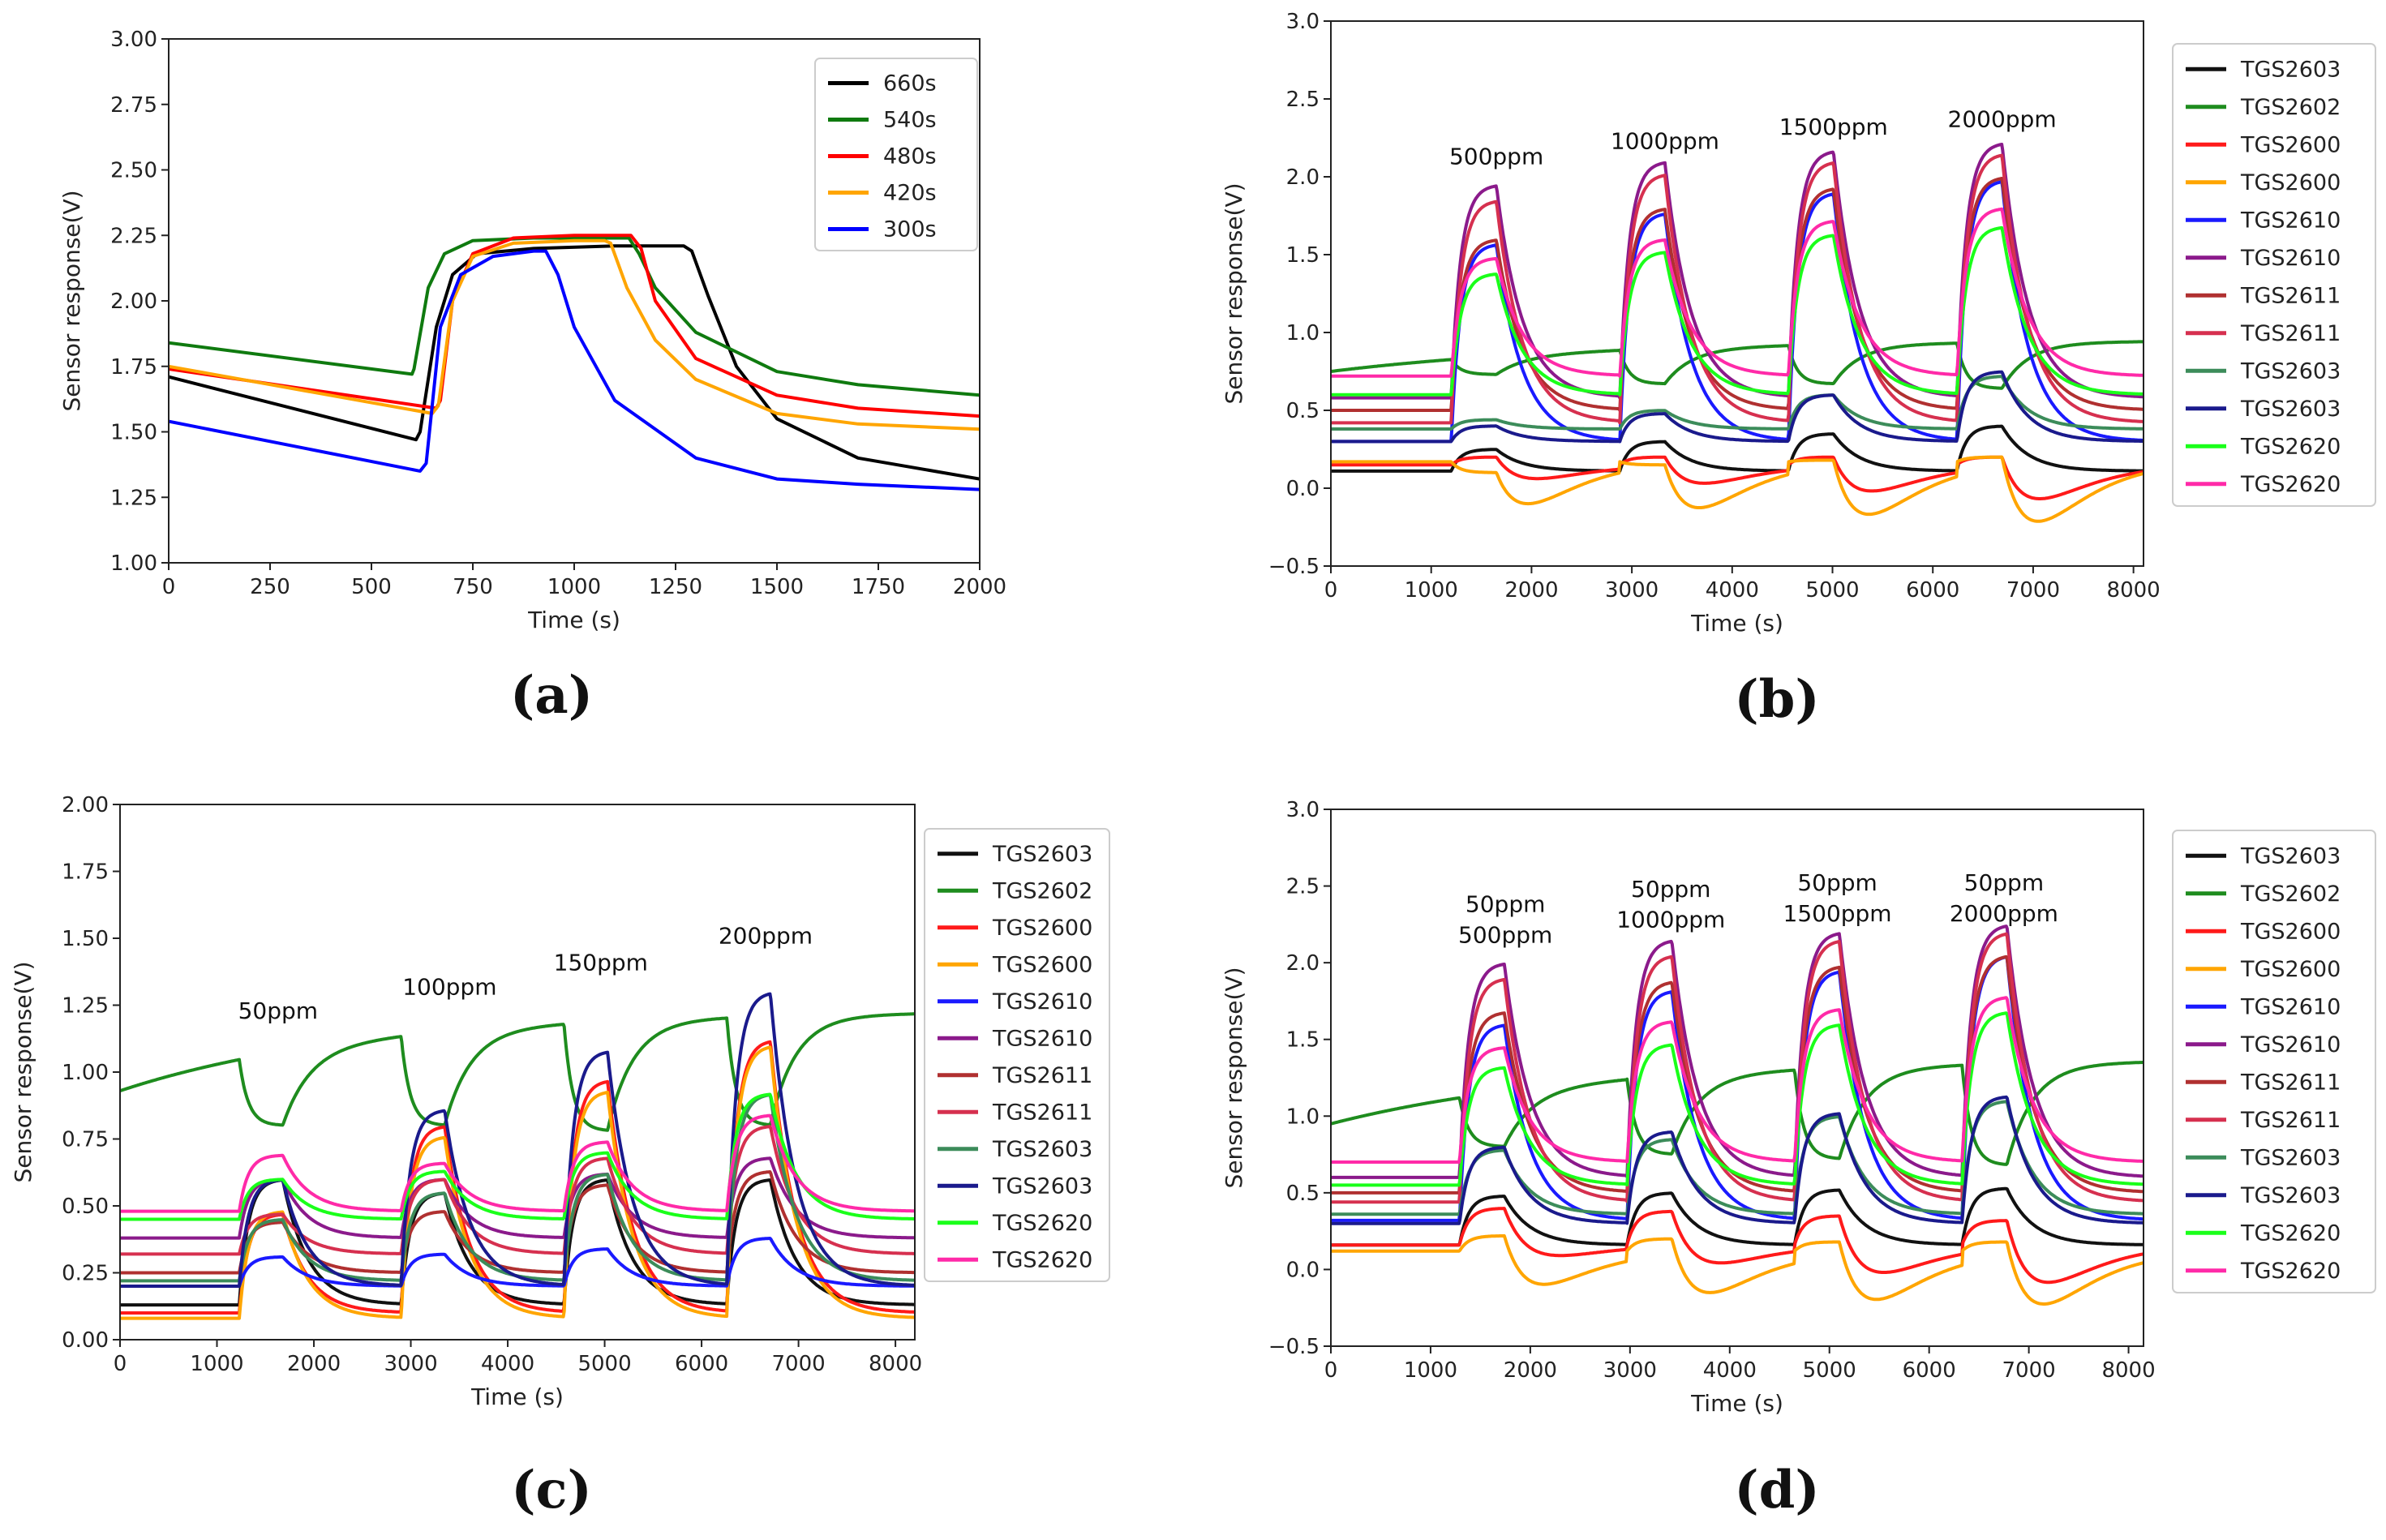 Image resolution: width=2386 pixels, height=1540 pixels. What do you see at coordinates (910, 229) in the screenshot?
I see `legend-entry: 300s` at bounding box center [910, 229].